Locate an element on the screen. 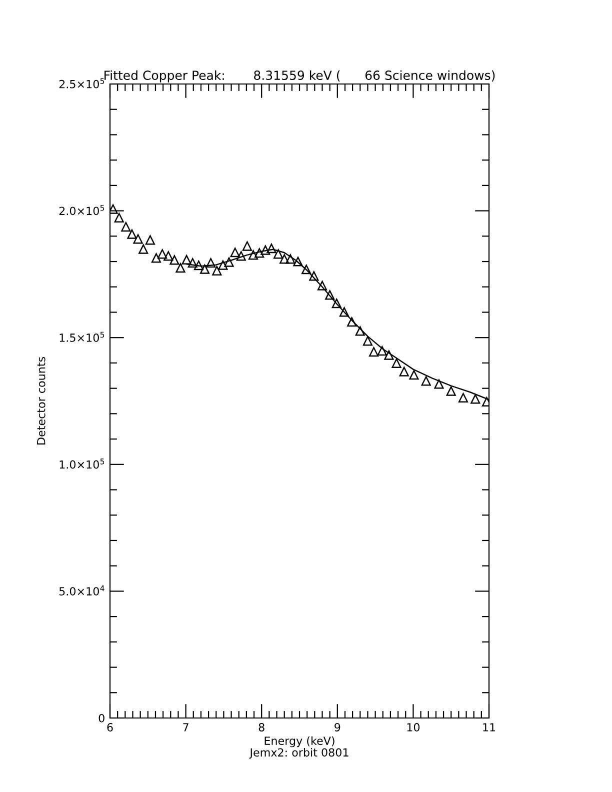 The image size is (612, 792). x-tick-label: 7 is located at coordinates (185, 727).